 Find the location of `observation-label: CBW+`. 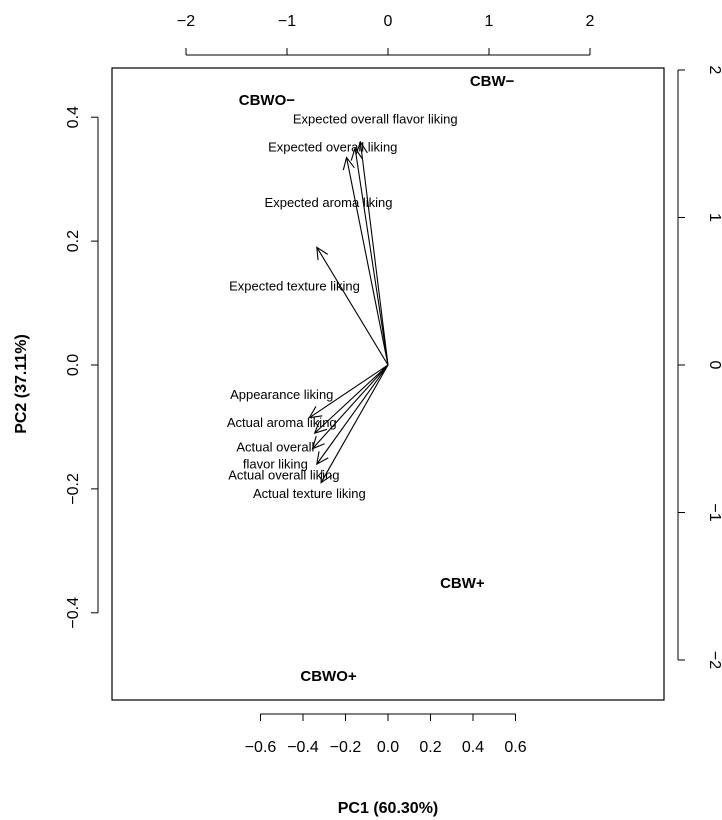

observation-label: CBW+ is located at coordinates (462, 583).